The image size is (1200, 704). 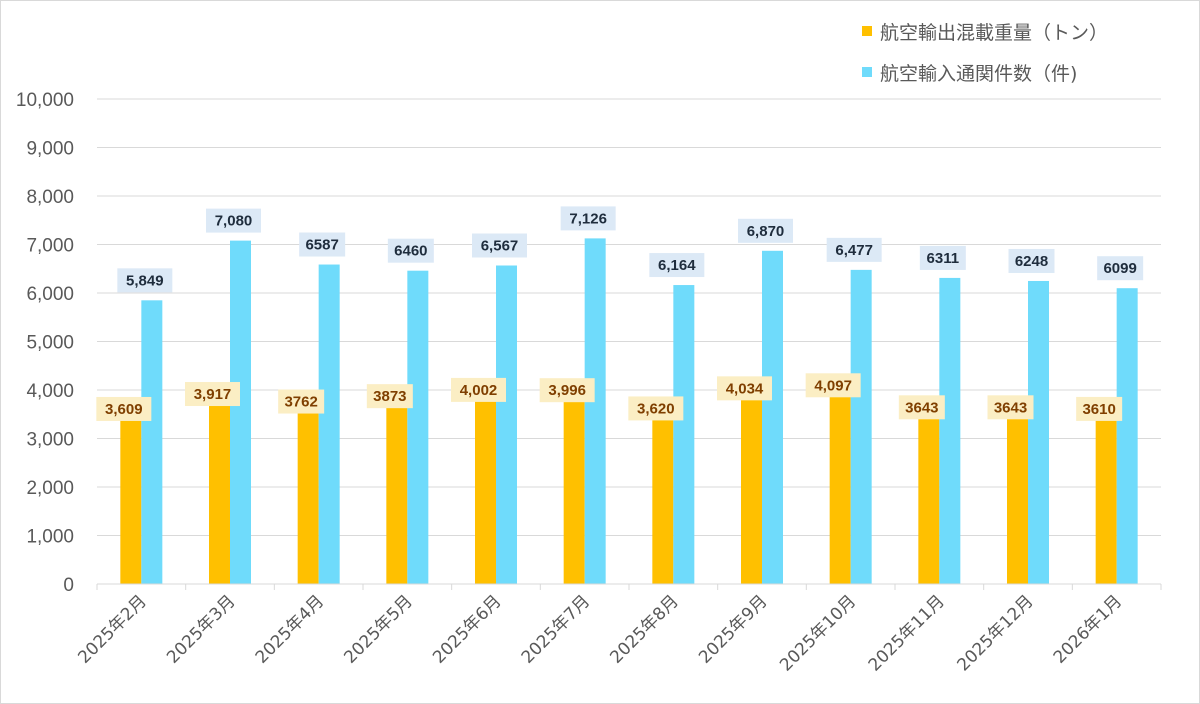 I want to click on x-tick-label: 2025年3月, so click(x=201, y=629).